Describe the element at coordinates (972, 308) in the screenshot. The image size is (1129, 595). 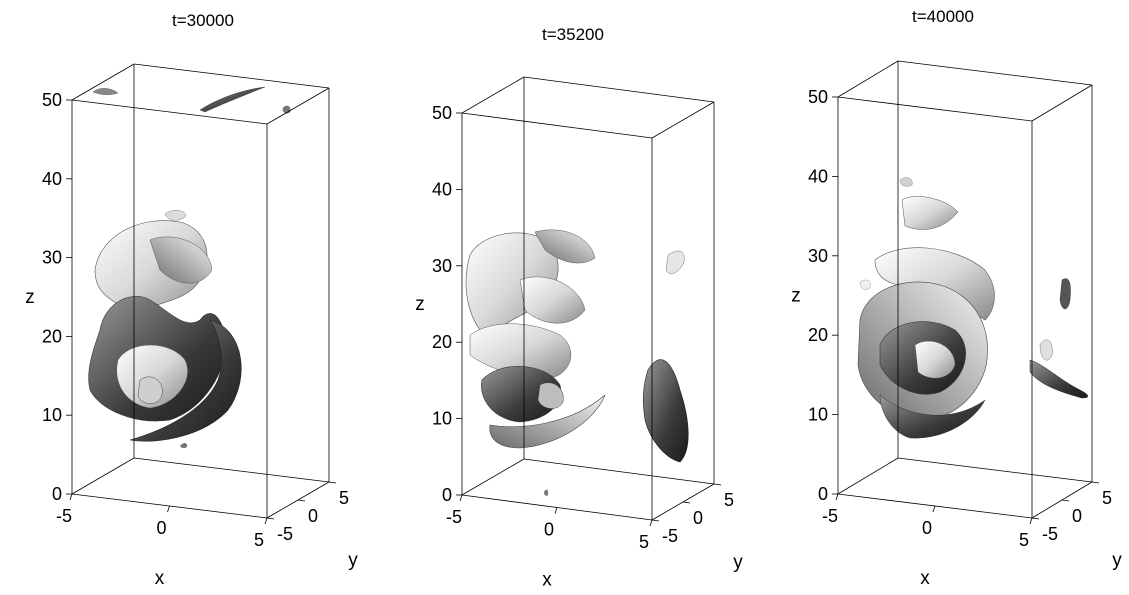
I see `panel-3-isosurface` at that location.